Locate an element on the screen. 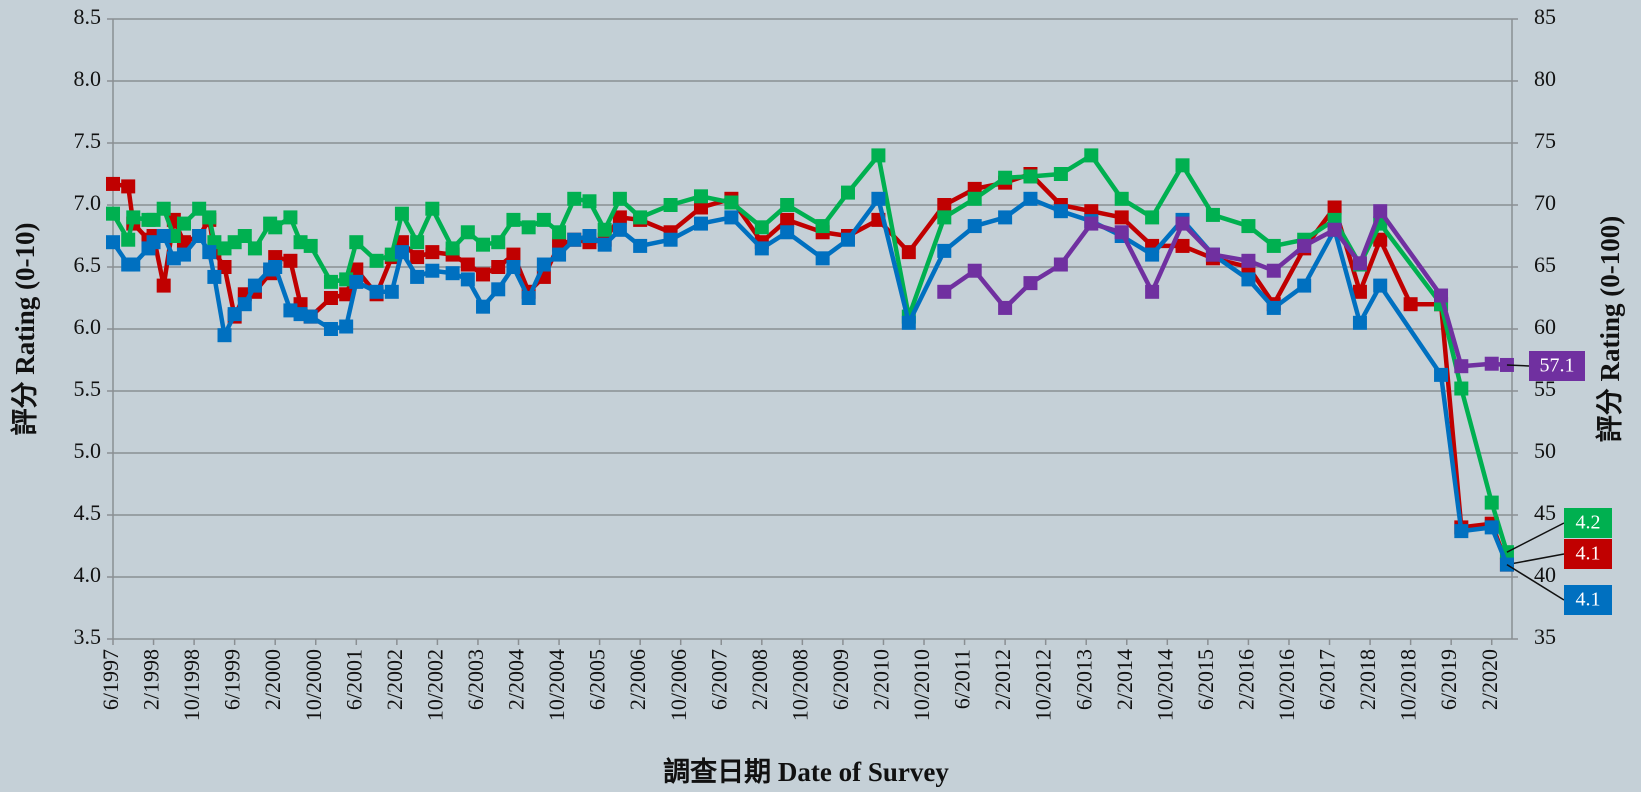  x-tick-label: 10/2012 is located at coordinates (1043, 685).